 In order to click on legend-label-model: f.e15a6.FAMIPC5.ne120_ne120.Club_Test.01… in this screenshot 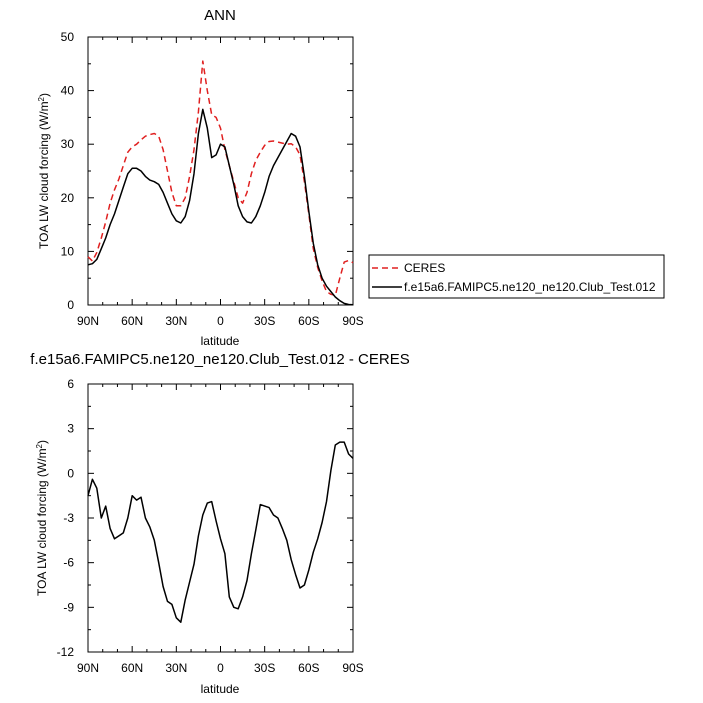, I will do `click(530, 287)`.